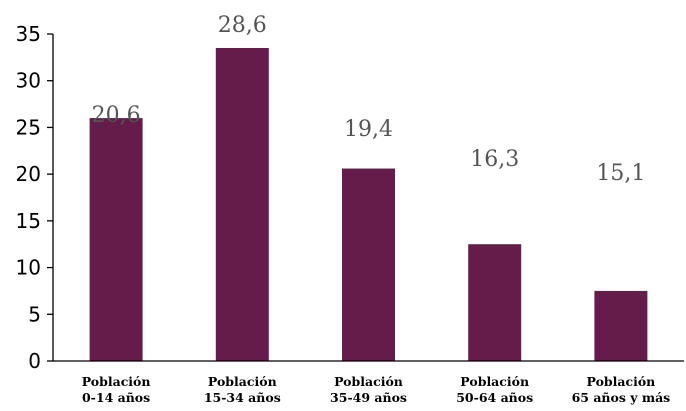 This screenshot has width=686, height=411. Describe the element at coordinates (35, 197) in the screenshot. I see `y-axis: 0 5 10 15 20 25 30 35` at that location.